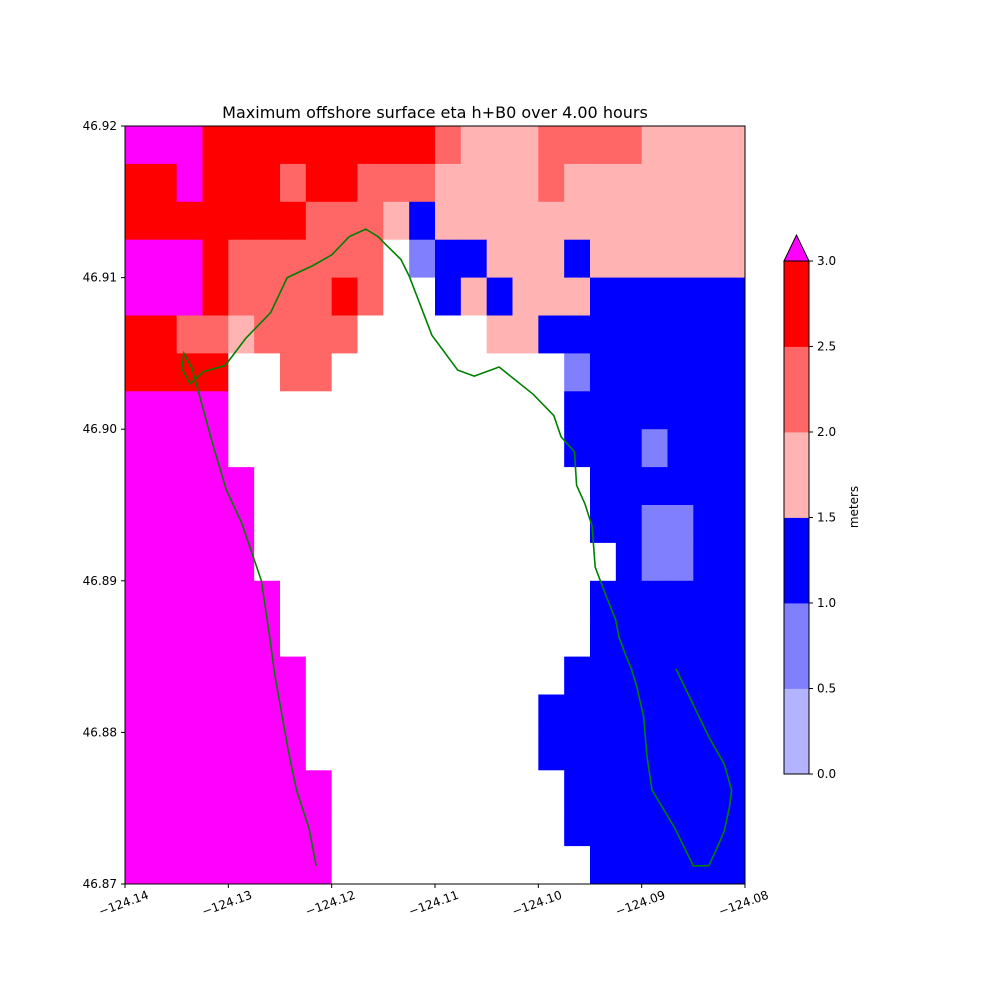  Describe the element at coordinates (330, 903) in the screenshot. I see `x-tick-label: −124.12` at that location.